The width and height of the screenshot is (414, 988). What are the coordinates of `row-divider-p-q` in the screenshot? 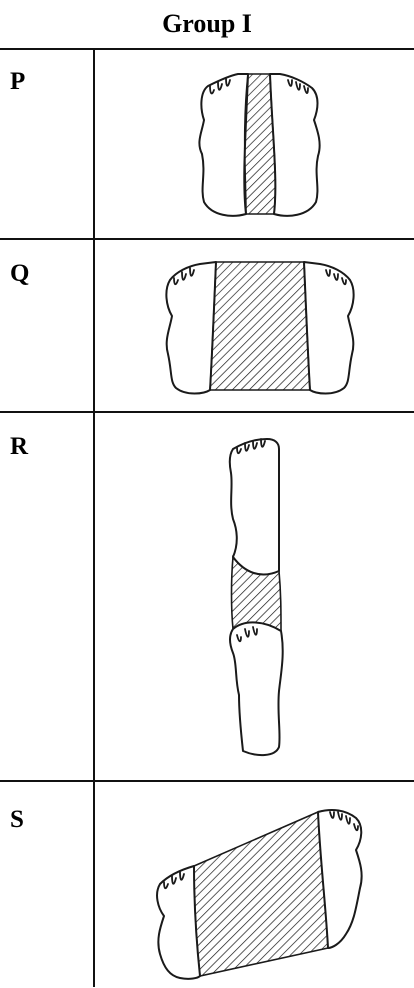 It's located at (207, 239).